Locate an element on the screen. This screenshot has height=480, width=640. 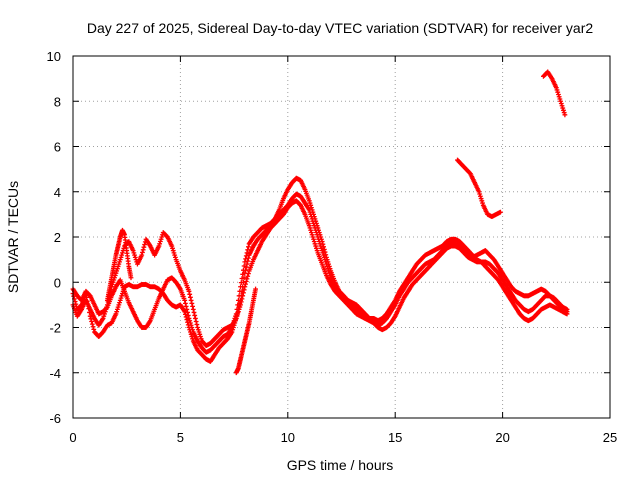
x-axis-label: GPS time / hours is located at coordinates (340, 465).